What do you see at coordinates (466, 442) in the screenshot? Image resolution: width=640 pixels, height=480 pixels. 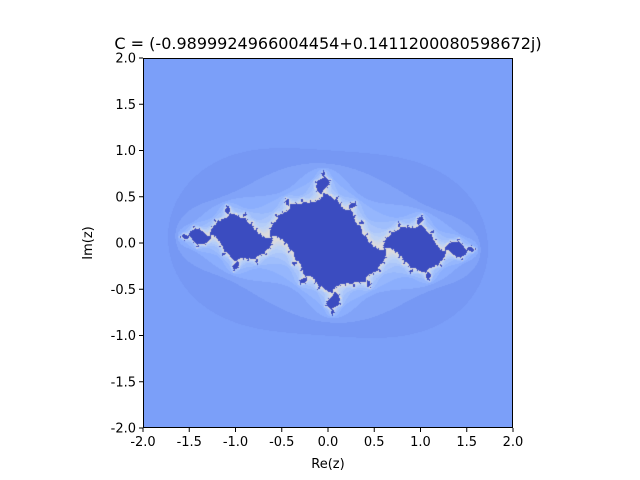 I see `x-tick-label: 1.5` at bounding box center [466, 442].